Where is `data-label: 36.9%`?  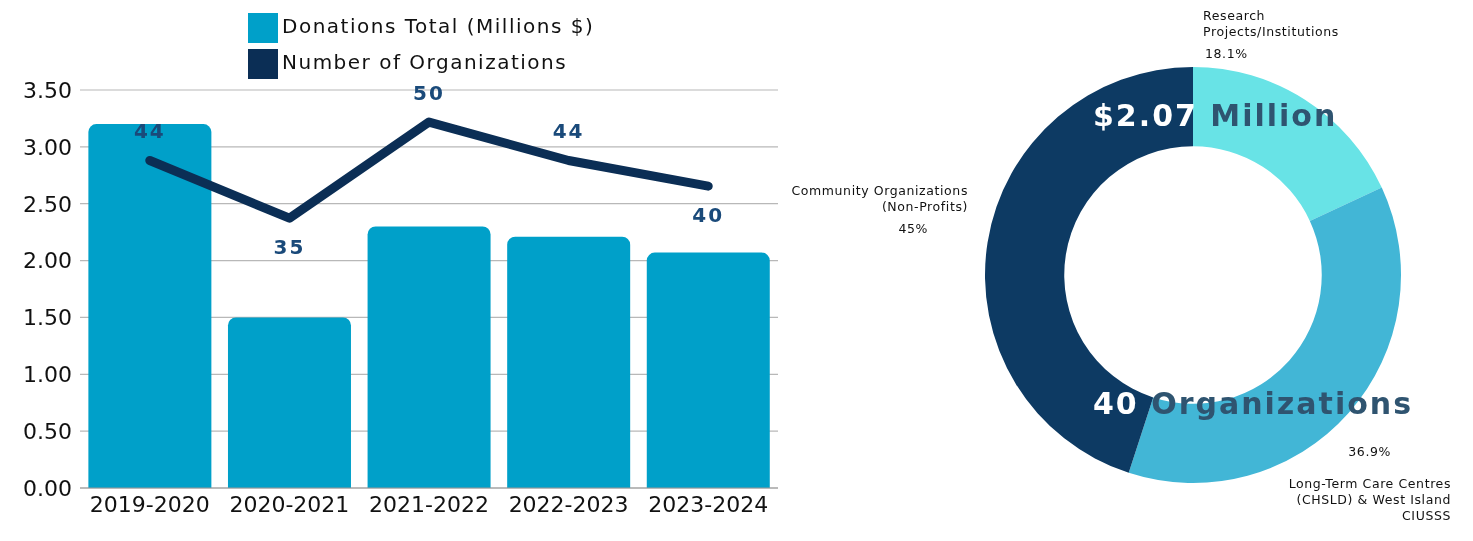 data-label: 36.9% is located at coordinates (1369, 451).